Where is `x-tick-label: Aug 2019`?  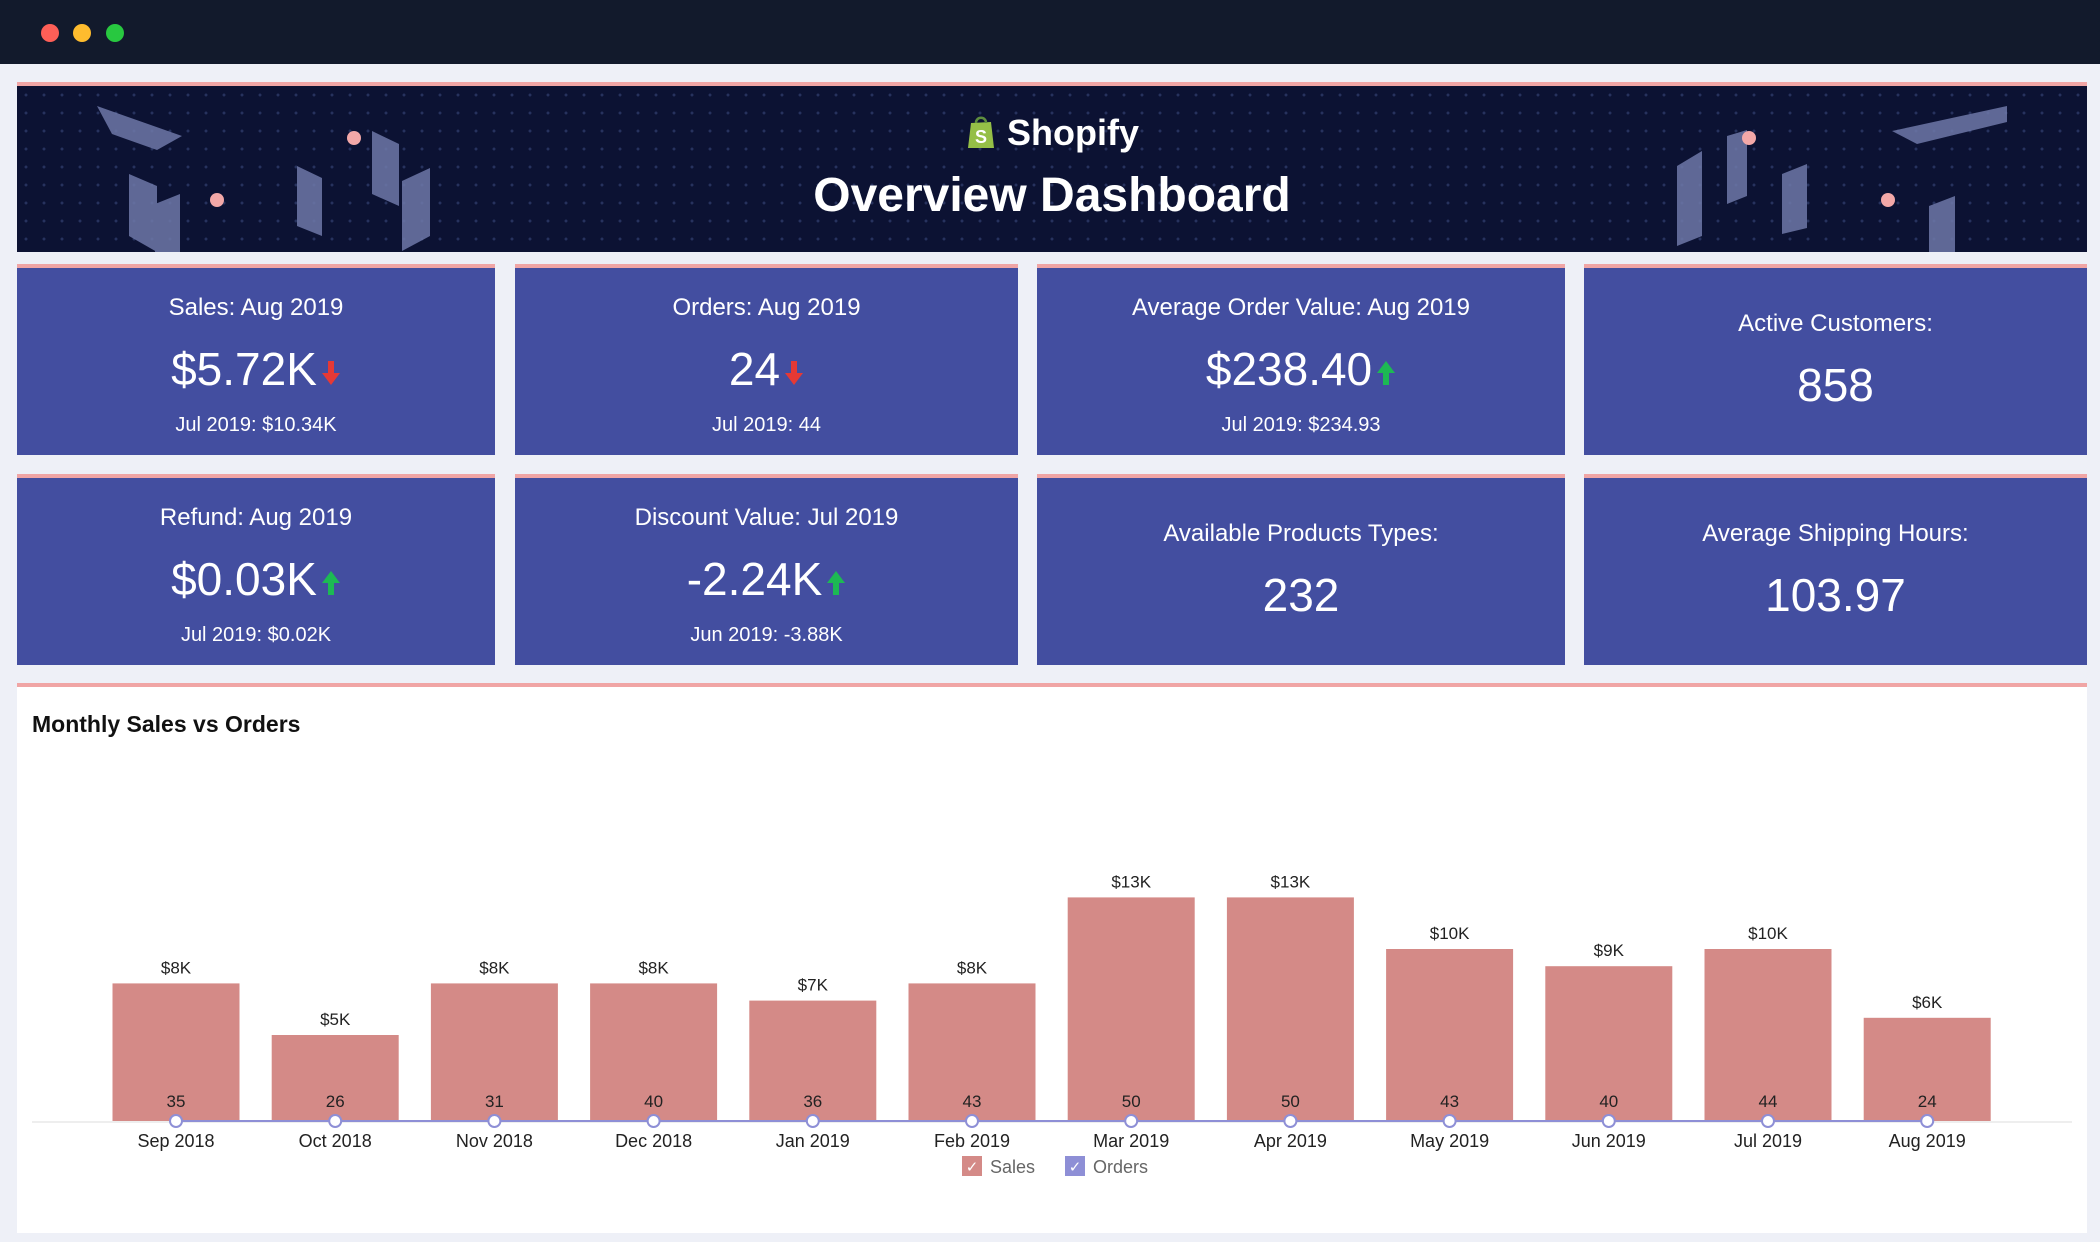 x-tick-label: Aug 2019 is located at coordinates (1927, 1141).